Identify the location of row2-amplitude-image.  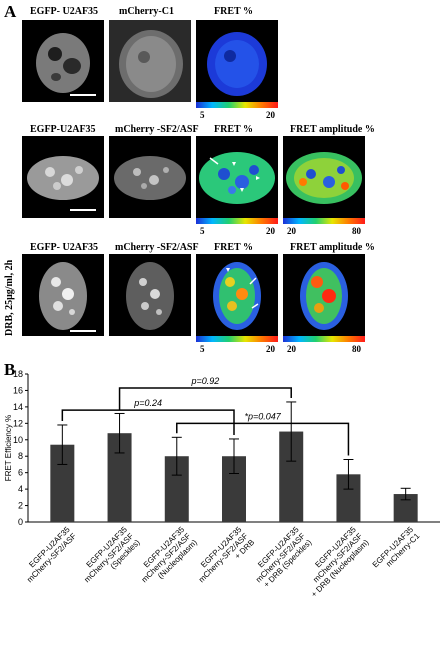
(324, 177).